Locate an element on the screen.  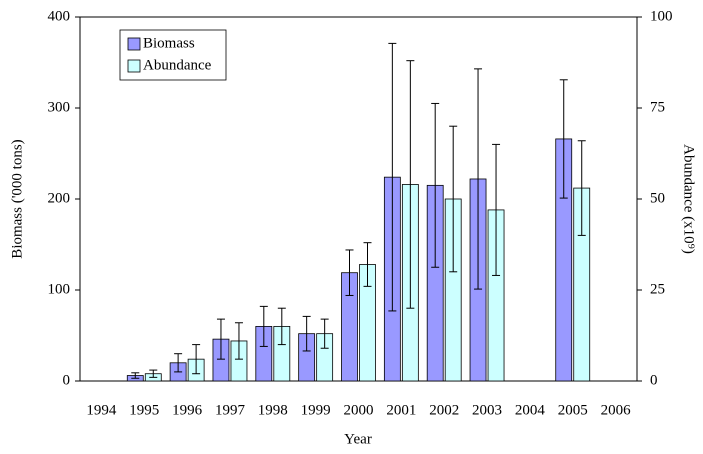
y-tick-label: 200 is located at coordinates (59, 198).